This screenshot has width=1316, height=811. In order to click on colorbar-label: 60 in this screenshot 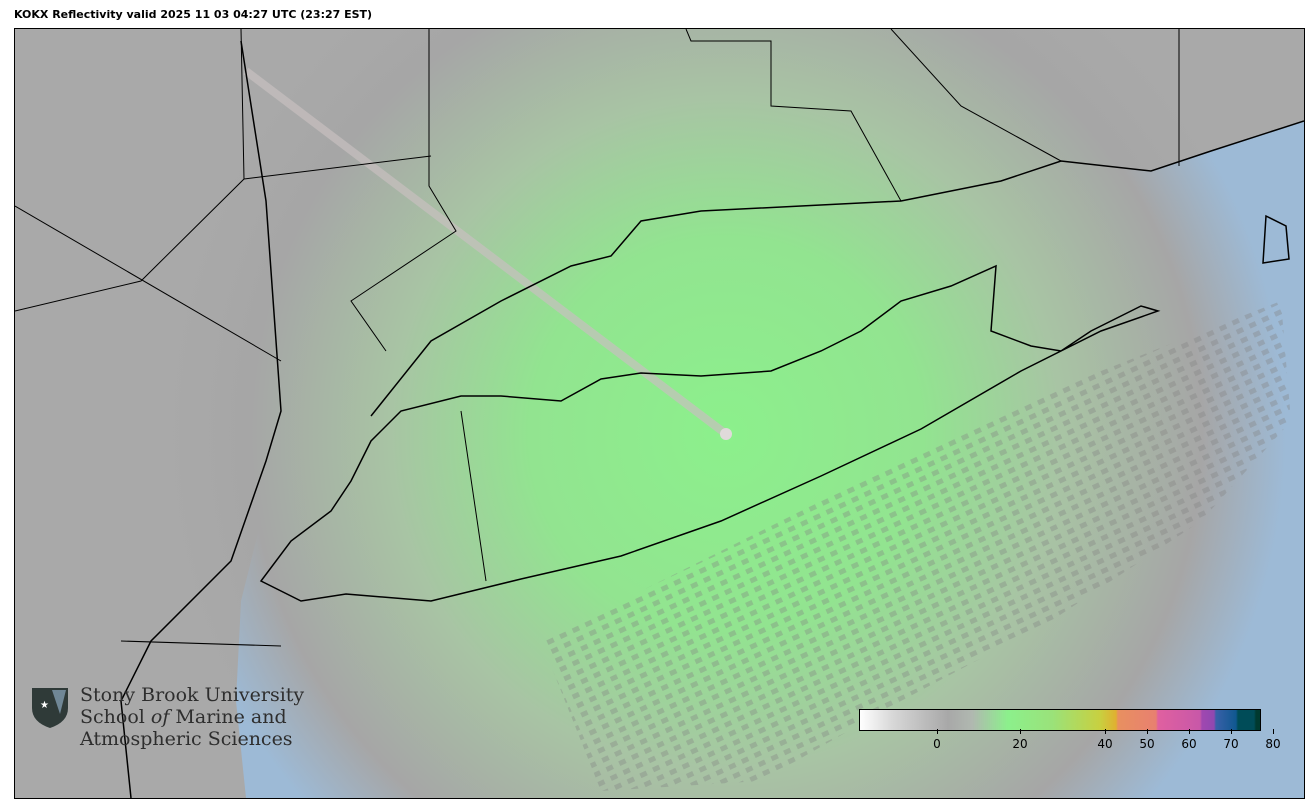, I will do `click(1189, 744)`.